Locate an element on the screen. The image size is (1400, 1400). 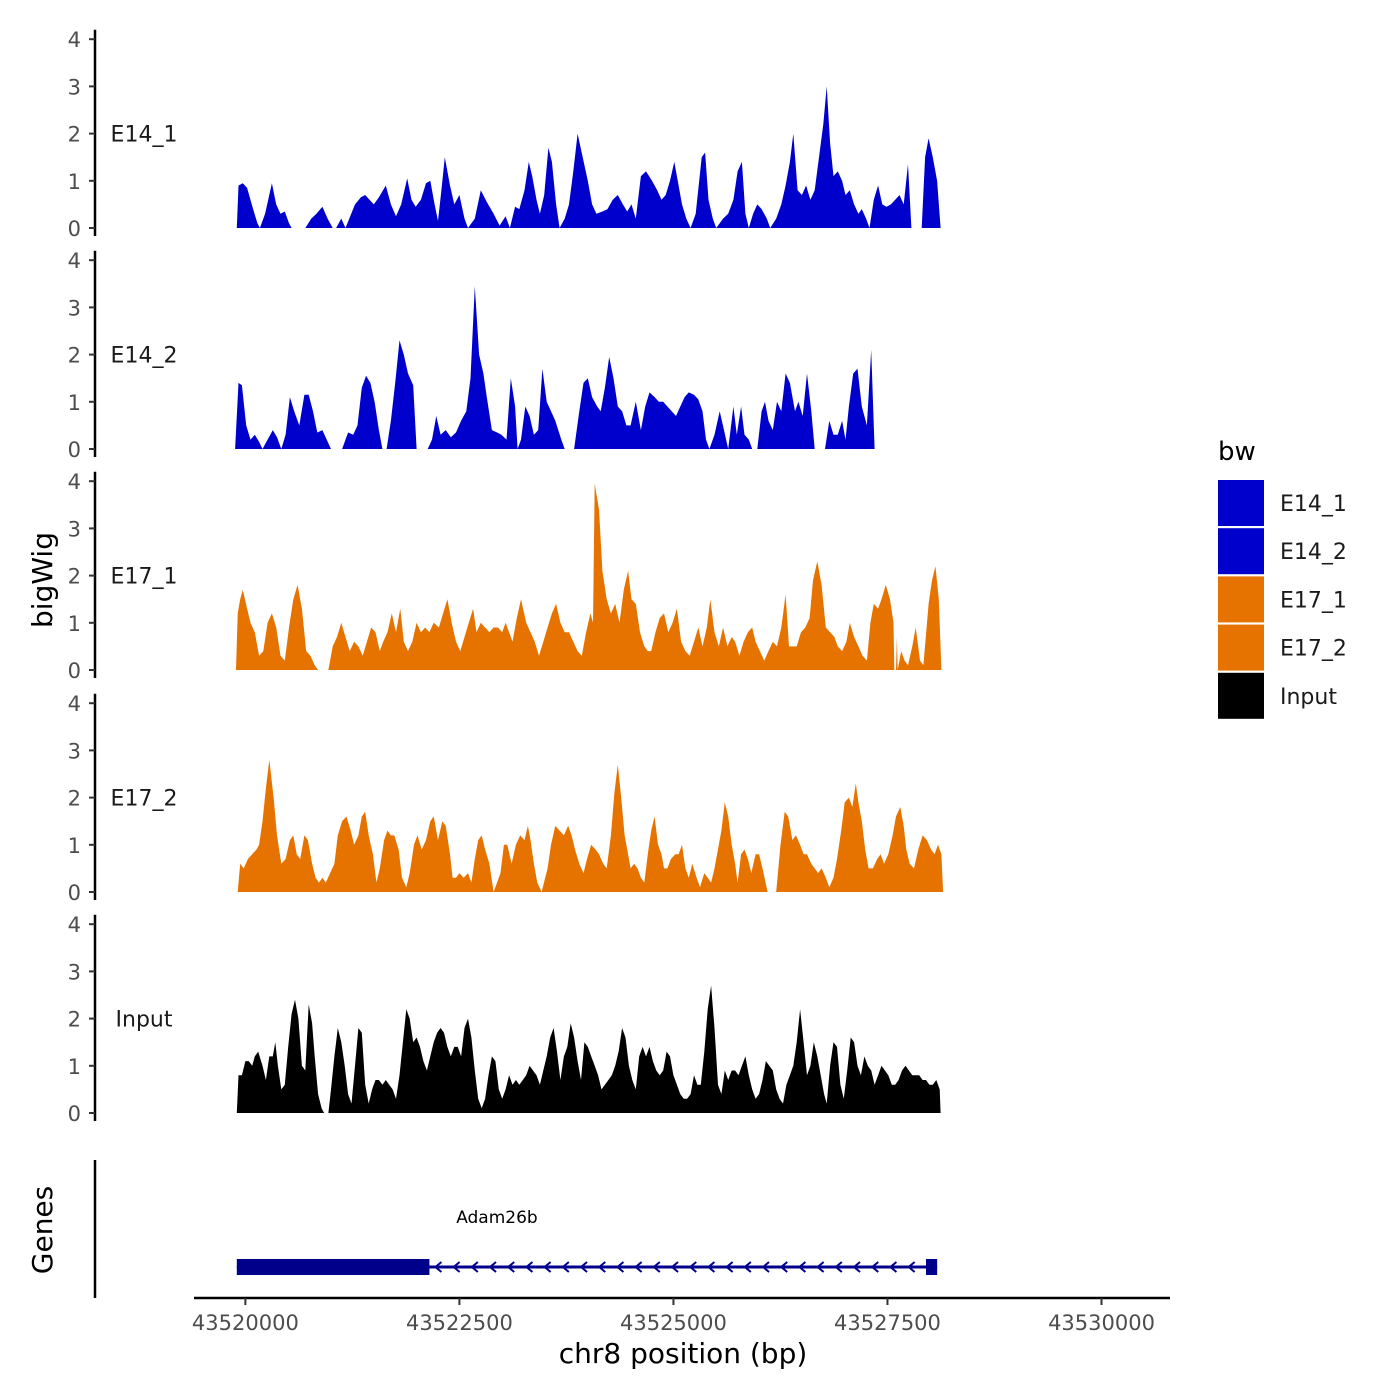
genes-panel: Genes Adam26b is located at coordinates (482, 1229).